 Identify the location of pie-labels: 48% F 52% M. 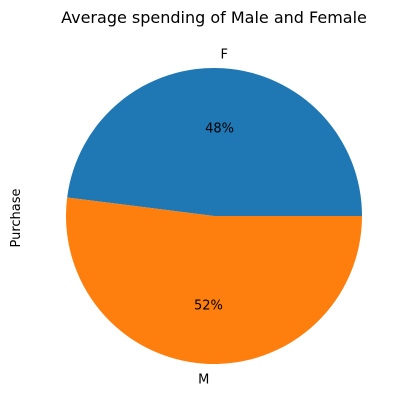
(214, 218).